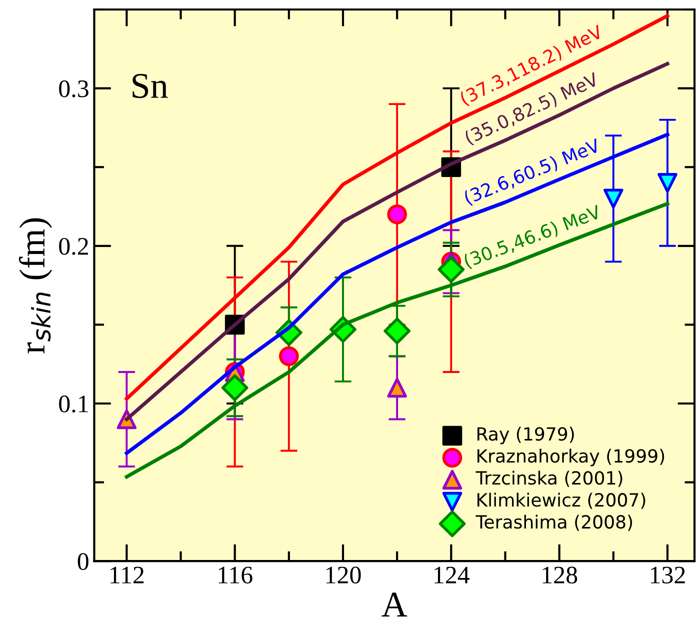 Image resolution: width=698 pixels, height=634 pixels. Describe the element at coordinates (549, 478) in the screenshot. I see `legend-label: Trzcinska (2001)` at that location.